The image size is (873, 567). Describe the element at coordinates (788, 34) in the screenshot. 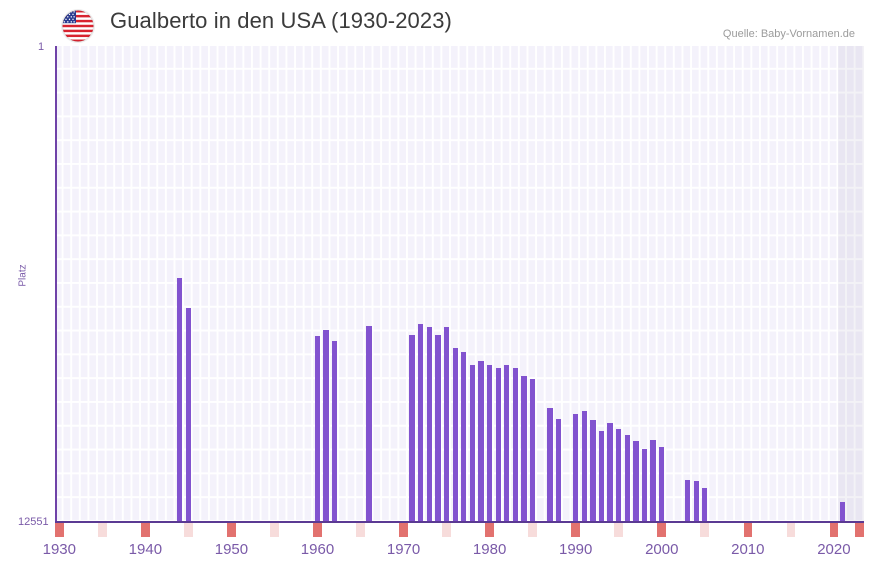

I see `source-attribution: Quelle: Baby-Vornamen.de` at that location.